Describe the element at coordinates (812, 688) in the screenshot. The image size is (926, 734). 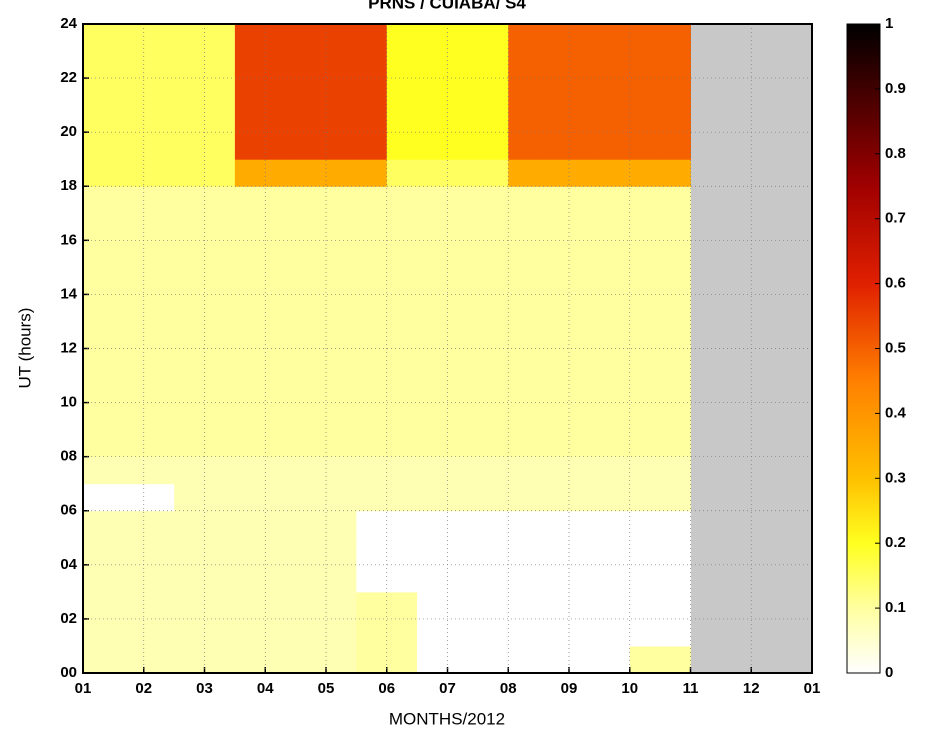
I see `x-tick-label: 01` at that location.